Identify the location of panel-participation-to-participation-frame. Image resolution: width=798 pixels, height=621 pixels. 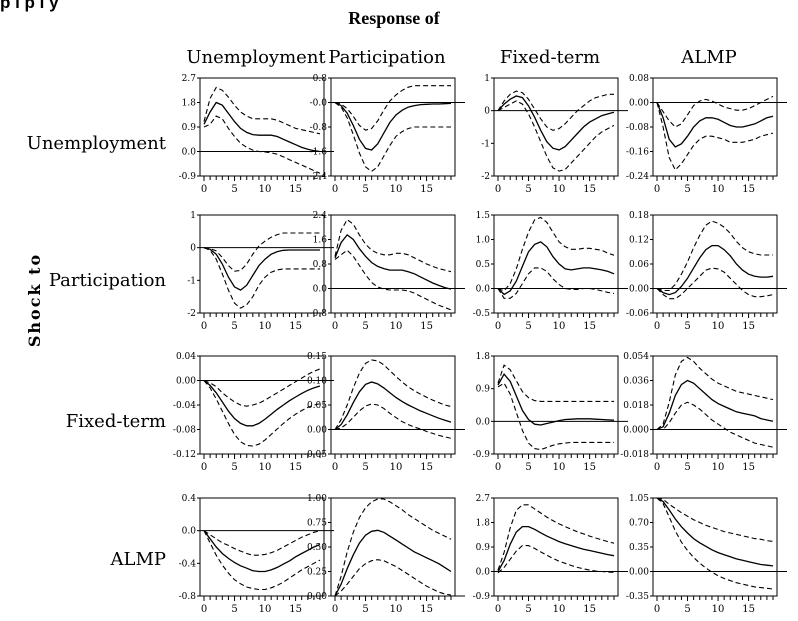
(393, 264).